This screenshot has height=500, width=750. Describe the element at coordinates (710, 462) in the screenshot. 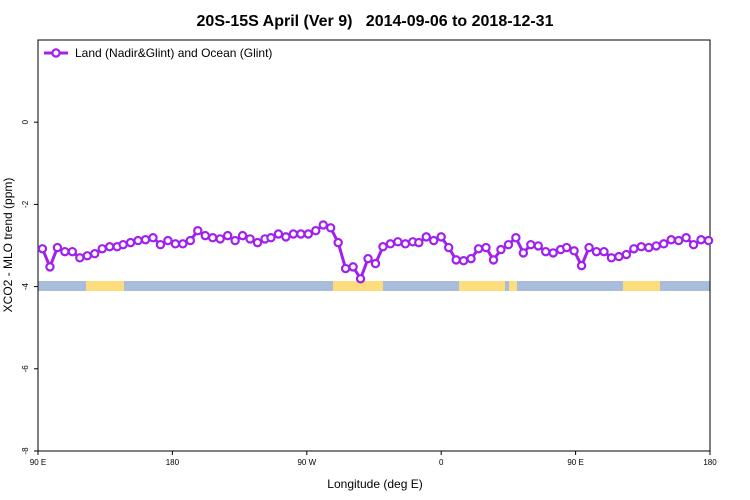

I see `x-tick-label: 180` at that location.